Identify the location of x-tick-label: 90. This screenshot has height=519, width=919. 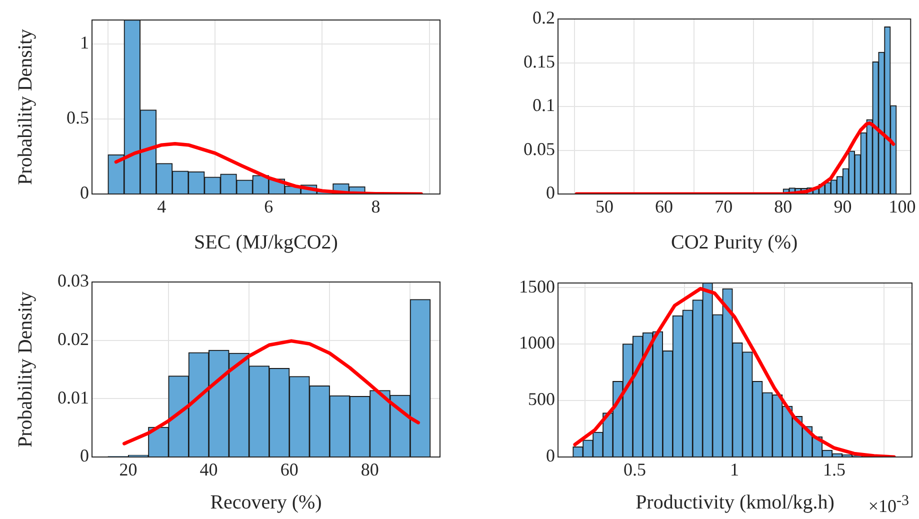
(843, 206).